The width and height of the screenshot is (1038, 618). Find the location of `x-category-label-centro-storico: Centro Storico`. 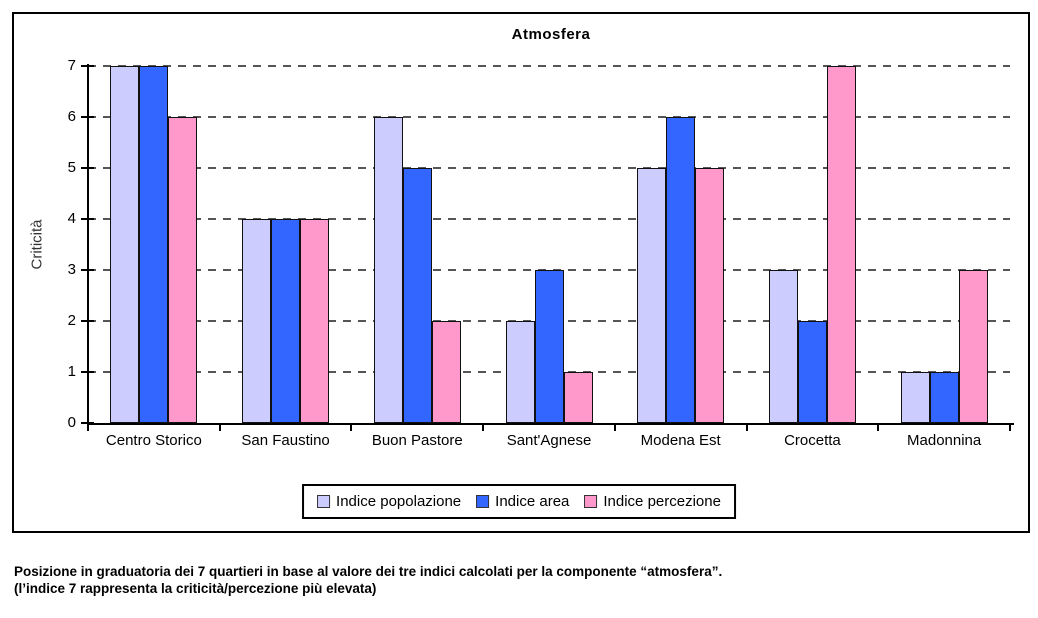

x-category-label-centro-storico: Centro Storico is located at coordinates (153, 440).